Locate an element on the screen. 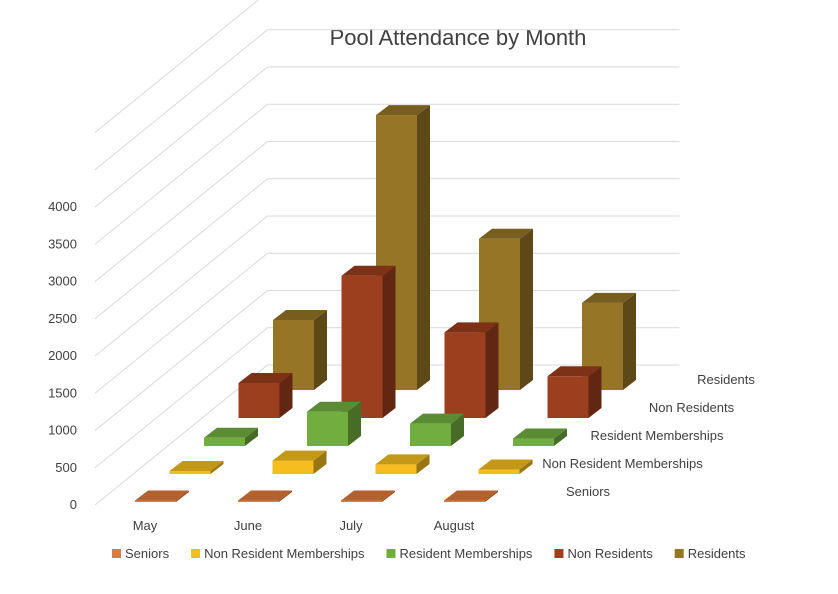 This screenshot has width=838, height=594. legend-item: Resident Memberships is located at coordinates (459, 553).